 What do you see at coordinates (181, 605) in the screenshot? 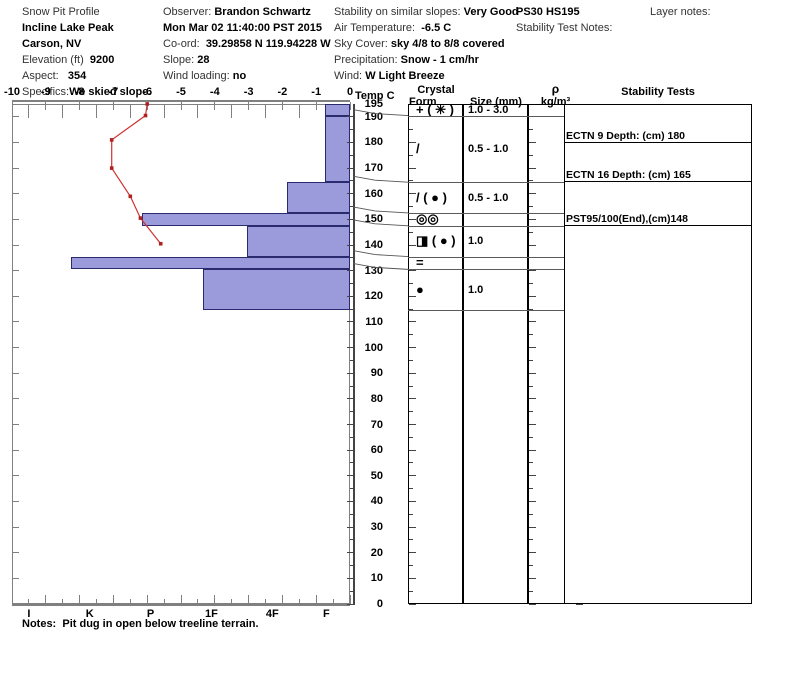
I see `hardness-axis-line` at bounding box center [181, 605].